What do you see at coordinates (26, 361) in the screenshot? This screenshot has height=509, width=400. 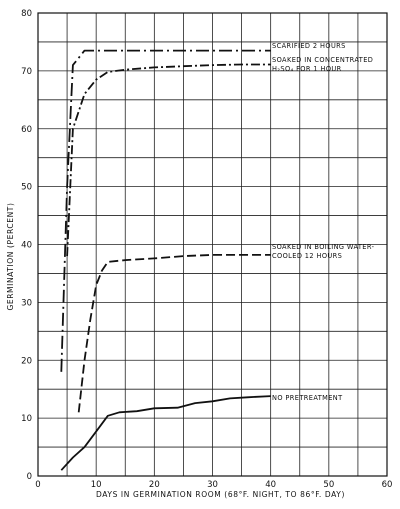 I see `y-tick-label: 20` at bounding box center [26, 361].